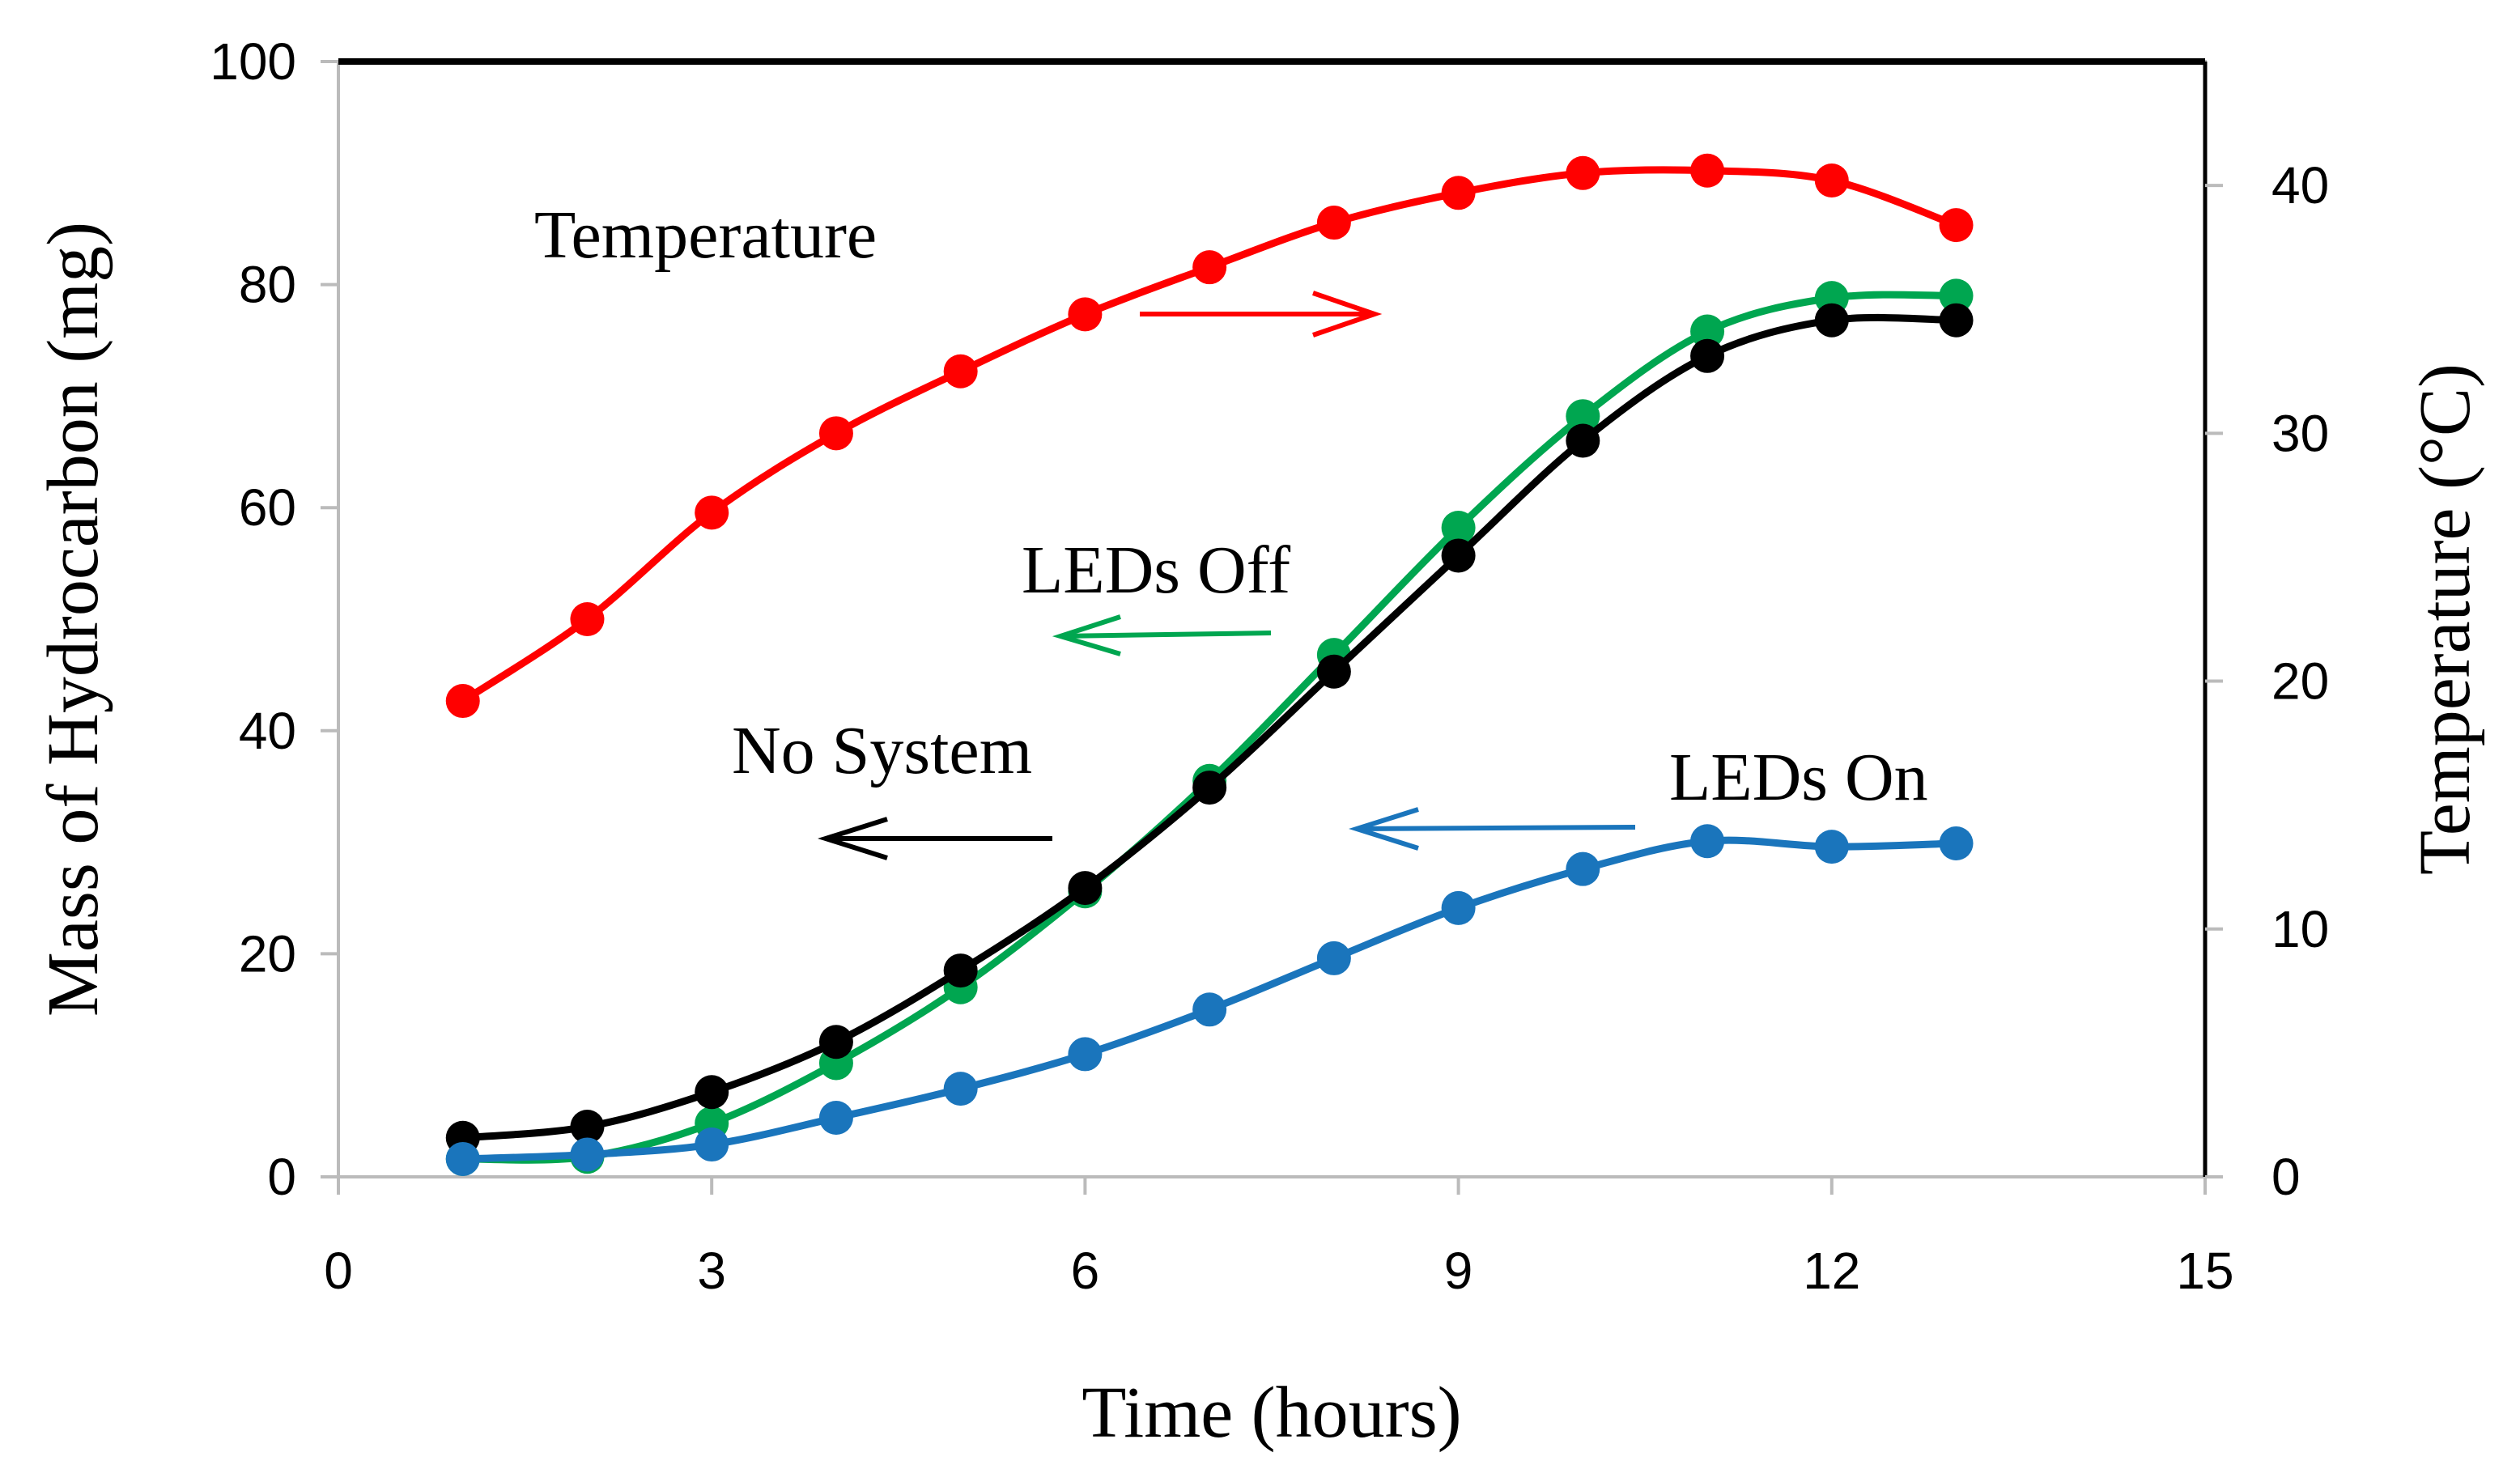 This screenshot has width=2520, height=1482. What do you see at coordinates (2300, 433) in the screenshot?
I see `y2-tick-label-3: 30` at bounding box center [2300, 433].